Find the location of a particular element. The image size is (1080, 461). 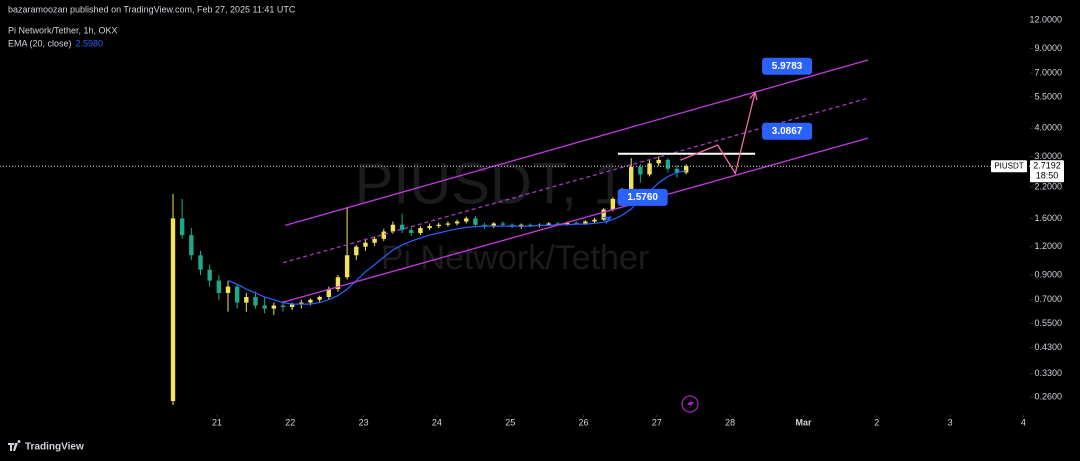

x-tick-label: 22 is located at coordinates (290, 422).